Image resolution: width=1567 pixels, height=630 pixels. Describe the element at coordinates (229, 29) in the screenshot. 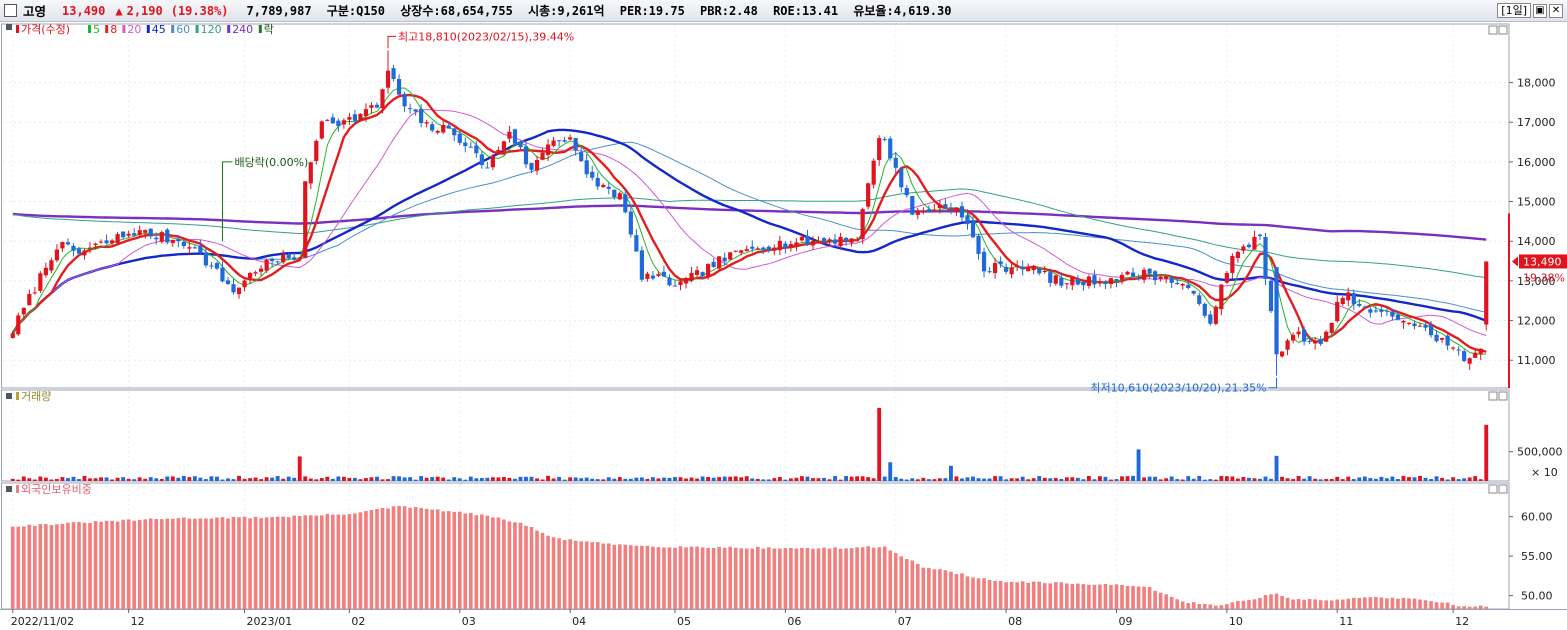

I see `ma-legend-swatch` at that location.